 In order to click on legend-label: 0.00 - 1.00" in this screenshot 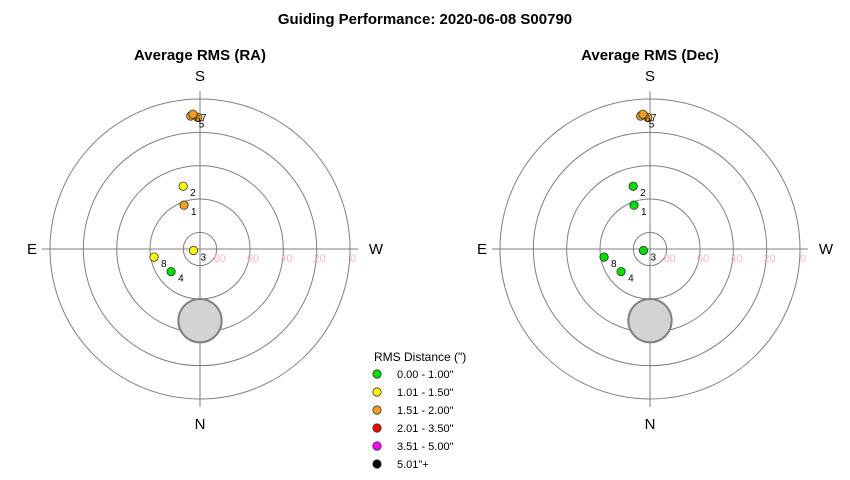, I will do `click(425, 375)`.